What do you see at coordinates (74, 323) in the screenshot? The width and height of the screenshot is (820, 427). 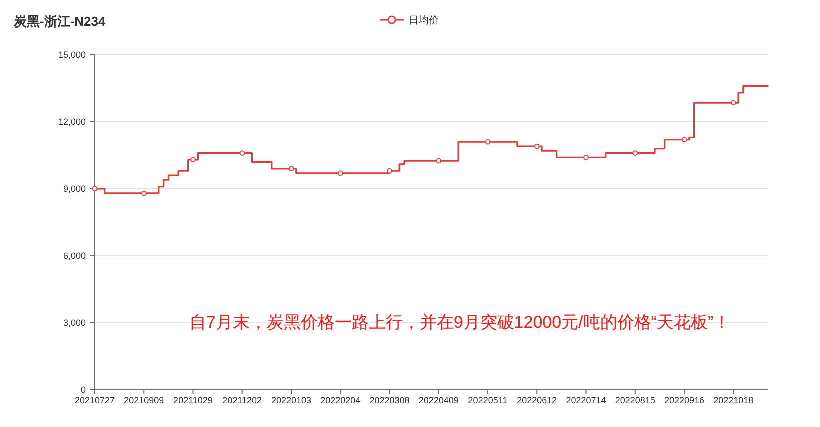 I see `y-tick-label: 3,000` at bounding box center [74, 323].